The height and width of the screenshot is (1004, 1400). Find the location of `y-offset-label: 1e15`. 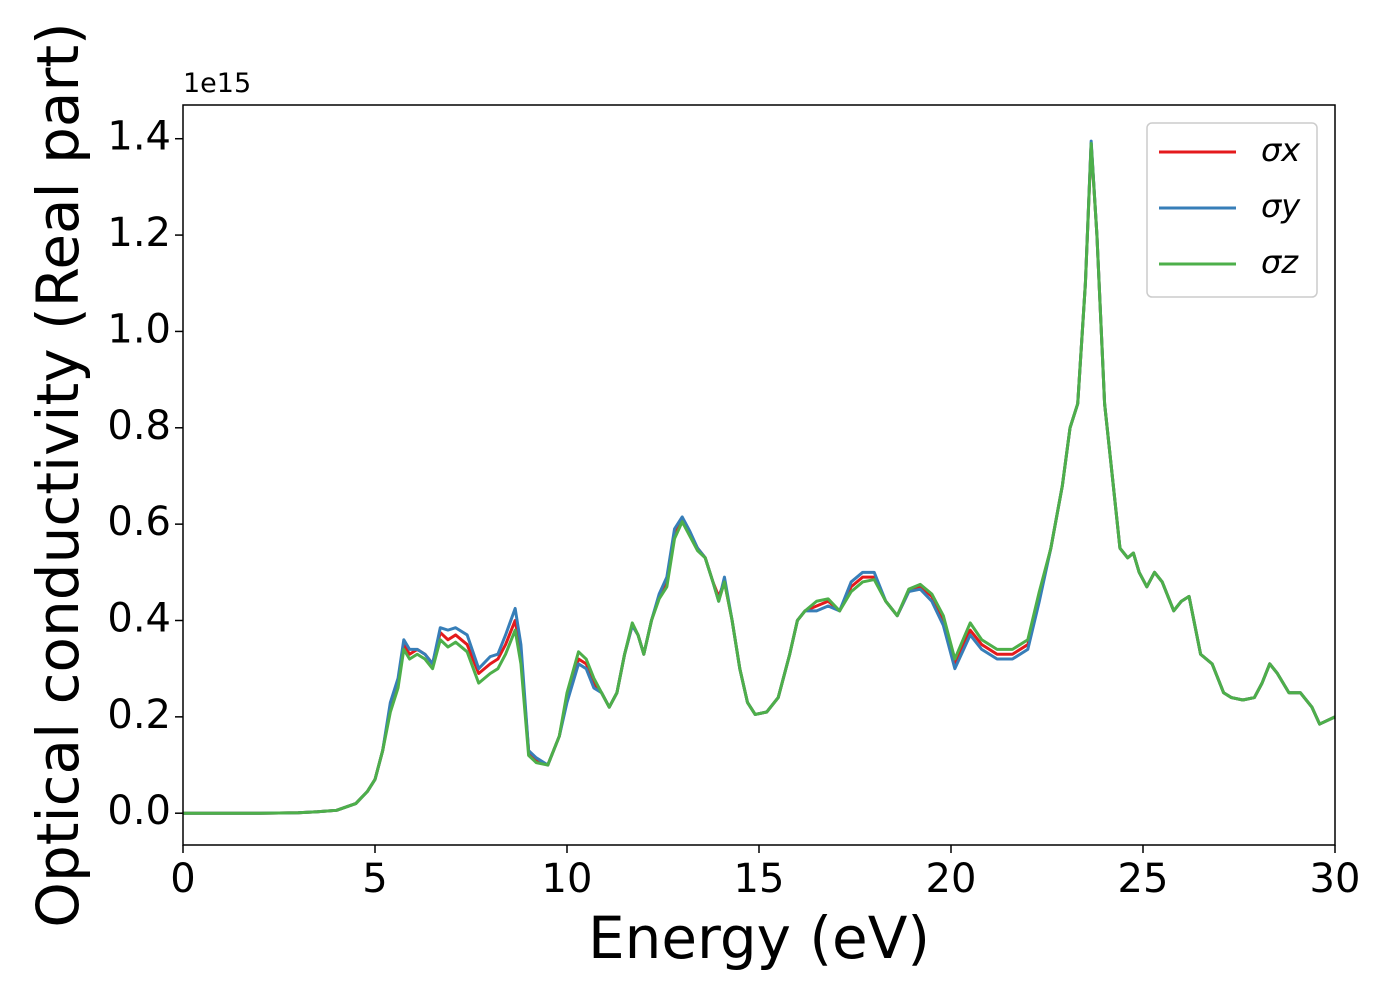

y-offset-label: 1e15 is located at coordinates (217, 83).